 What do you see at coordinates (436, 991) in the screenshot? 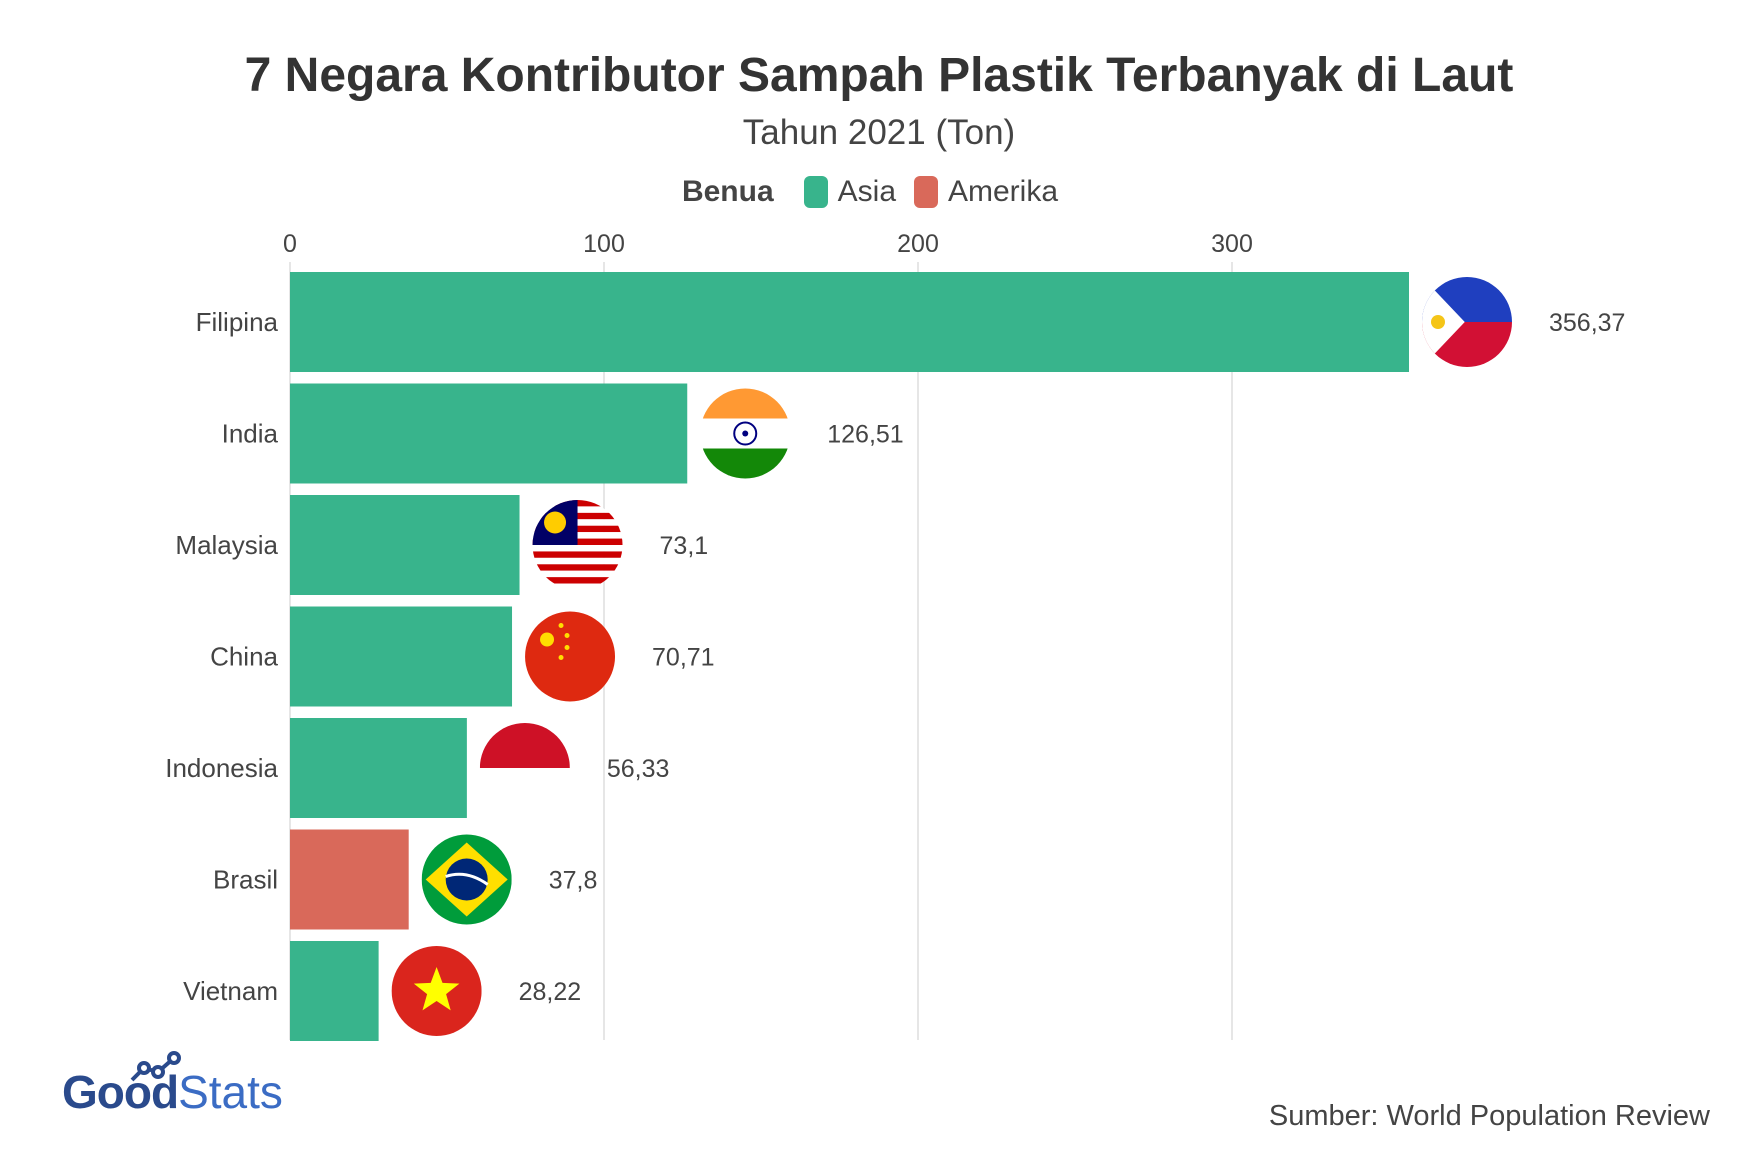
I see `vietnam-flag-icon` at bounding box center [436, 991].